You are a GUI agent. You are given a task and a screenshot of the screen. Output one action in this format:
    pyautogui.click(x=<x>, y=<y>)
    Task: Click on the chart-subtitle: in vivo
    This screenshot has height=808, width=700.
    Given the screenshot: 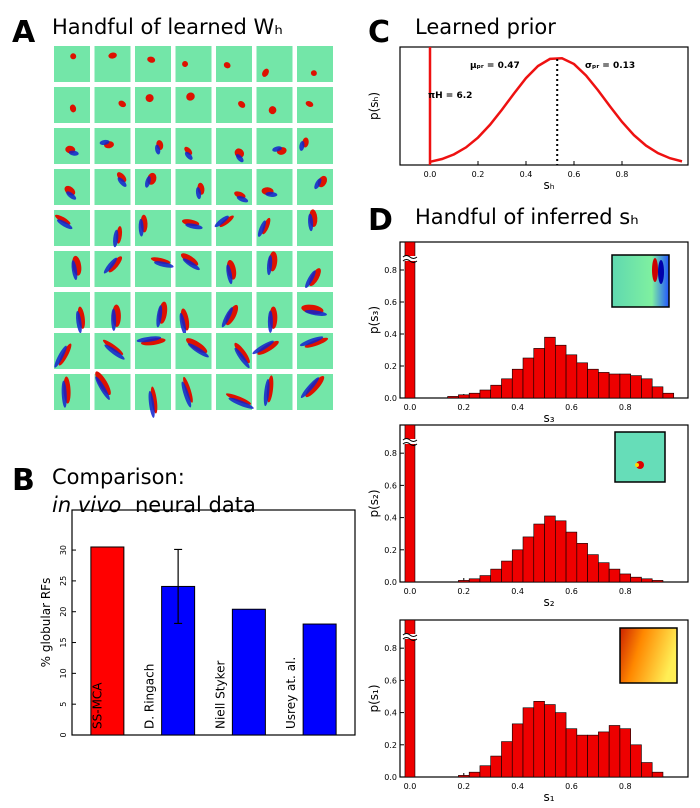 What is the action you would take?
    pyautogui.click(x=86, y=505)
    